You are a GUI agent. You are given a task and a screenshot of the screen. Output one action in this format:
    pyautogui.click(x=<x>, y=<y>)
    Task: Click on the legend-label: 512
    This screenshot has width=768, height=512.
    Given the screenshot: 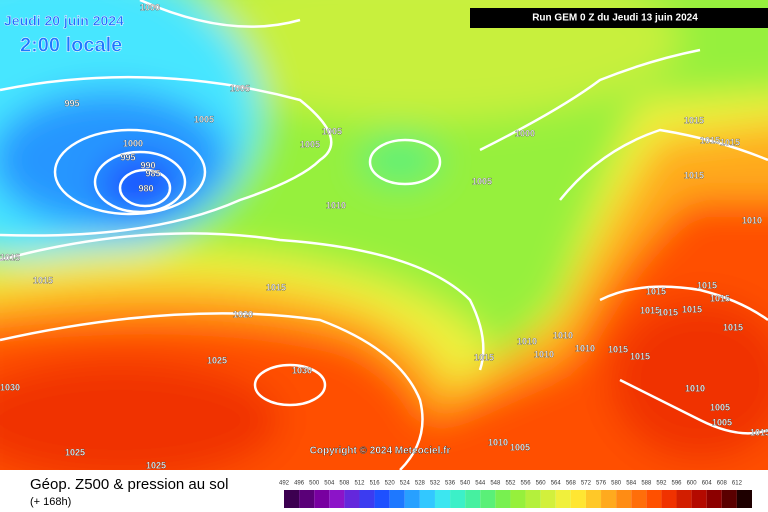 What is the action you would take?
    pyautogui.click(x=359, y=484)
    